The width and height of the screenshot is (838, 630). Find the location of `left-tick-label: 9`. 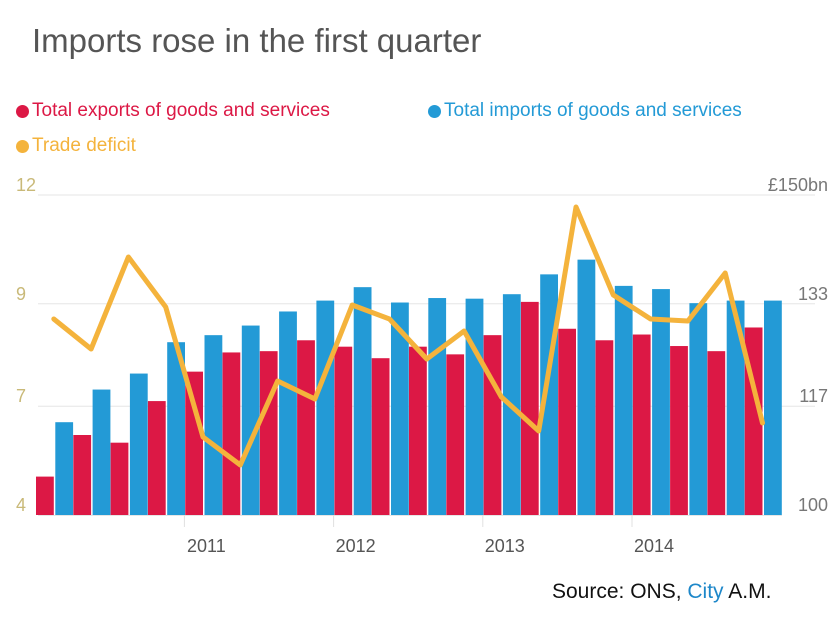

left-tick-label: 9 is located at coordinates (21, 294).